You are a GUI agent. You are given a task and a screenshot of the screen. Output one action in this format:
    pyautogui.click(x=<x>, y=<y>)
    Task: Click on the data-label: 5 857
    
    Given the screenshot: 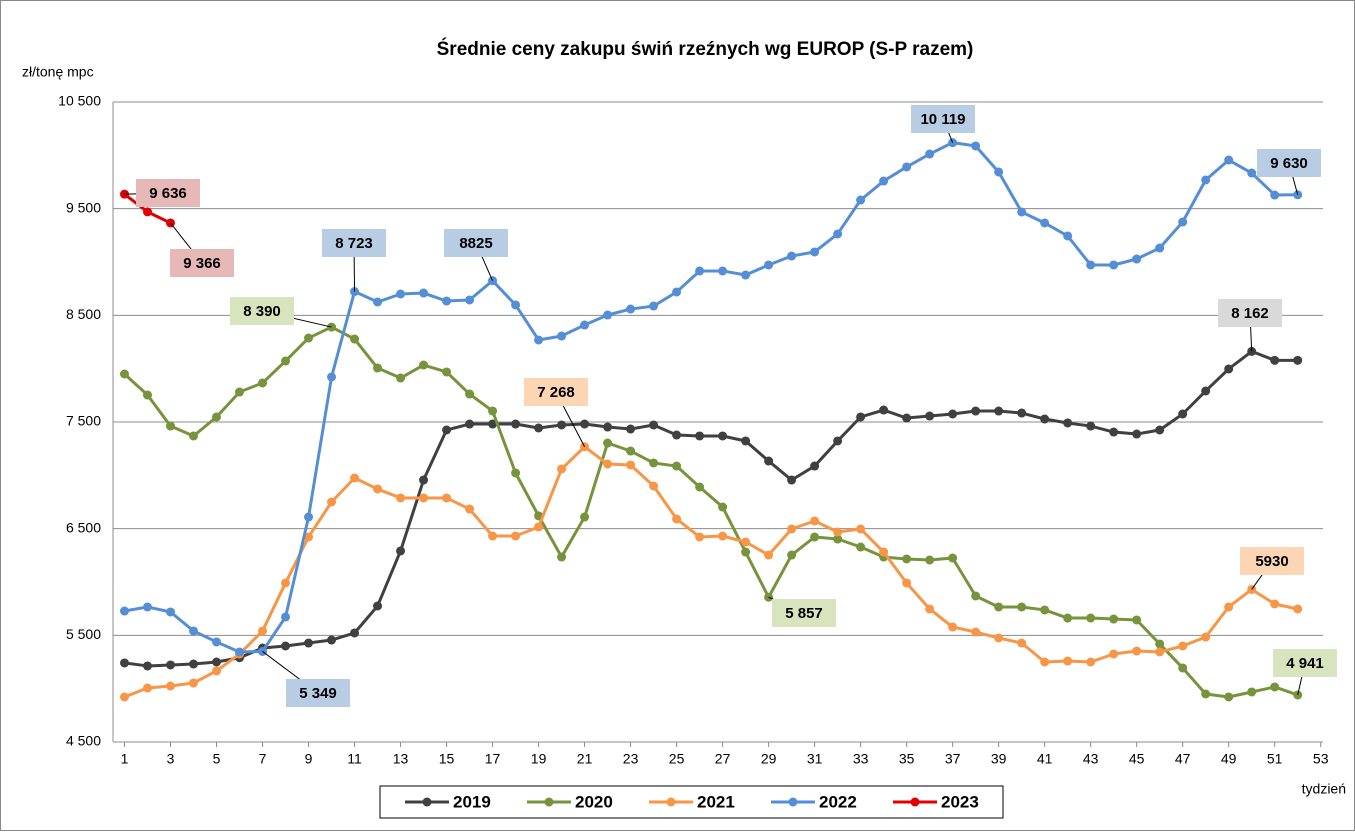 What is the action you would take?
    pyautogui.click(x=804, y=613)
    